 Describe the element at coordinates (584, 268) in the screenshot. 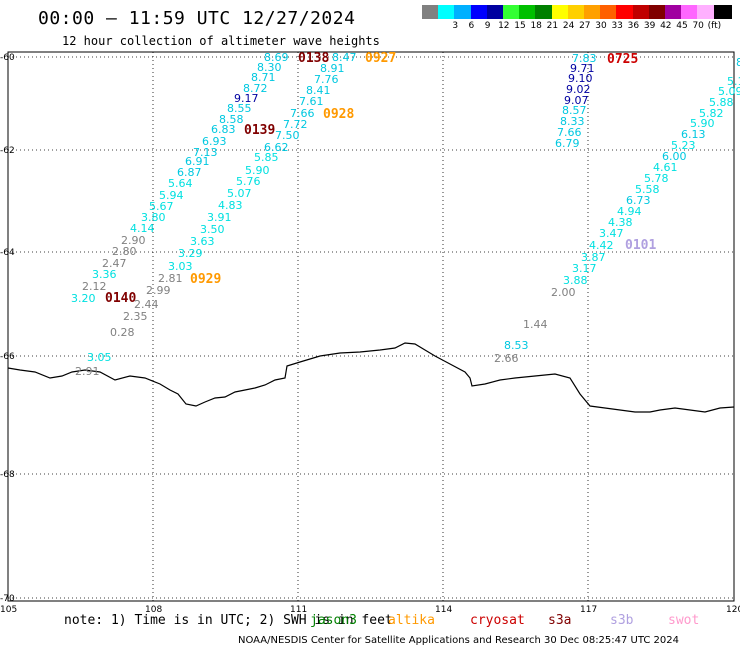

I see `wave-height-label: 3.17` at that location.